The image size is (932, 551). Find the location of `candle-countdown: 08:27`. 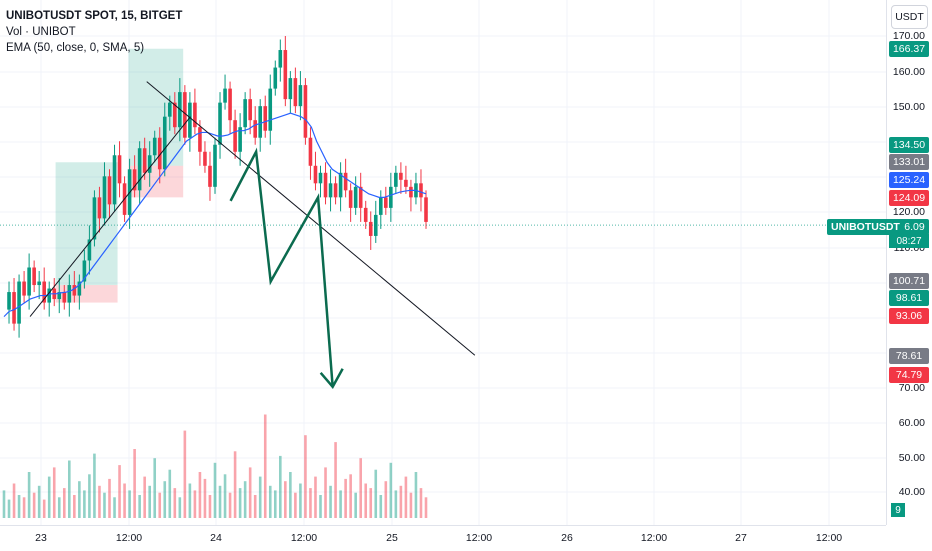

candle-countdown: 08:27 is located at coordinates (909, 241).